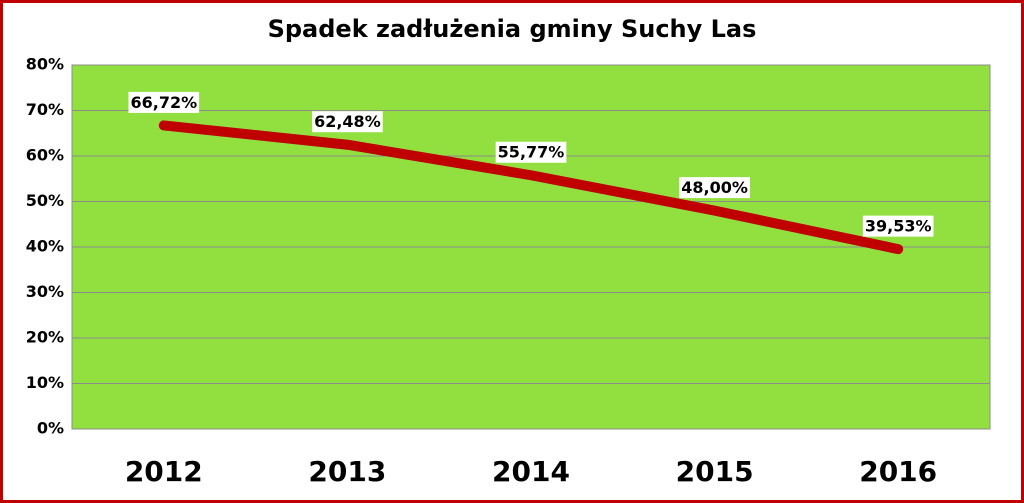 This screenshot has width=1024, height=503. What do you see at coordinates (45, 109) in the screenshot?
I see `y-tick-label: 70%` at bounding box center [45, 109].